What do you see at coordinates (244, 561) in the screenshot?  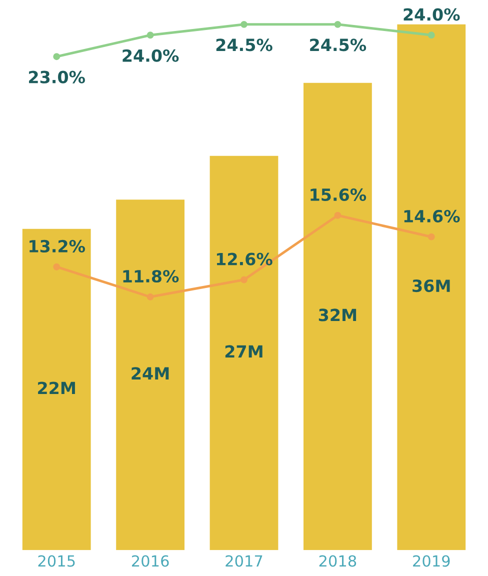 I see `x-tick-label: 2017` at bounding box center [244, 561].